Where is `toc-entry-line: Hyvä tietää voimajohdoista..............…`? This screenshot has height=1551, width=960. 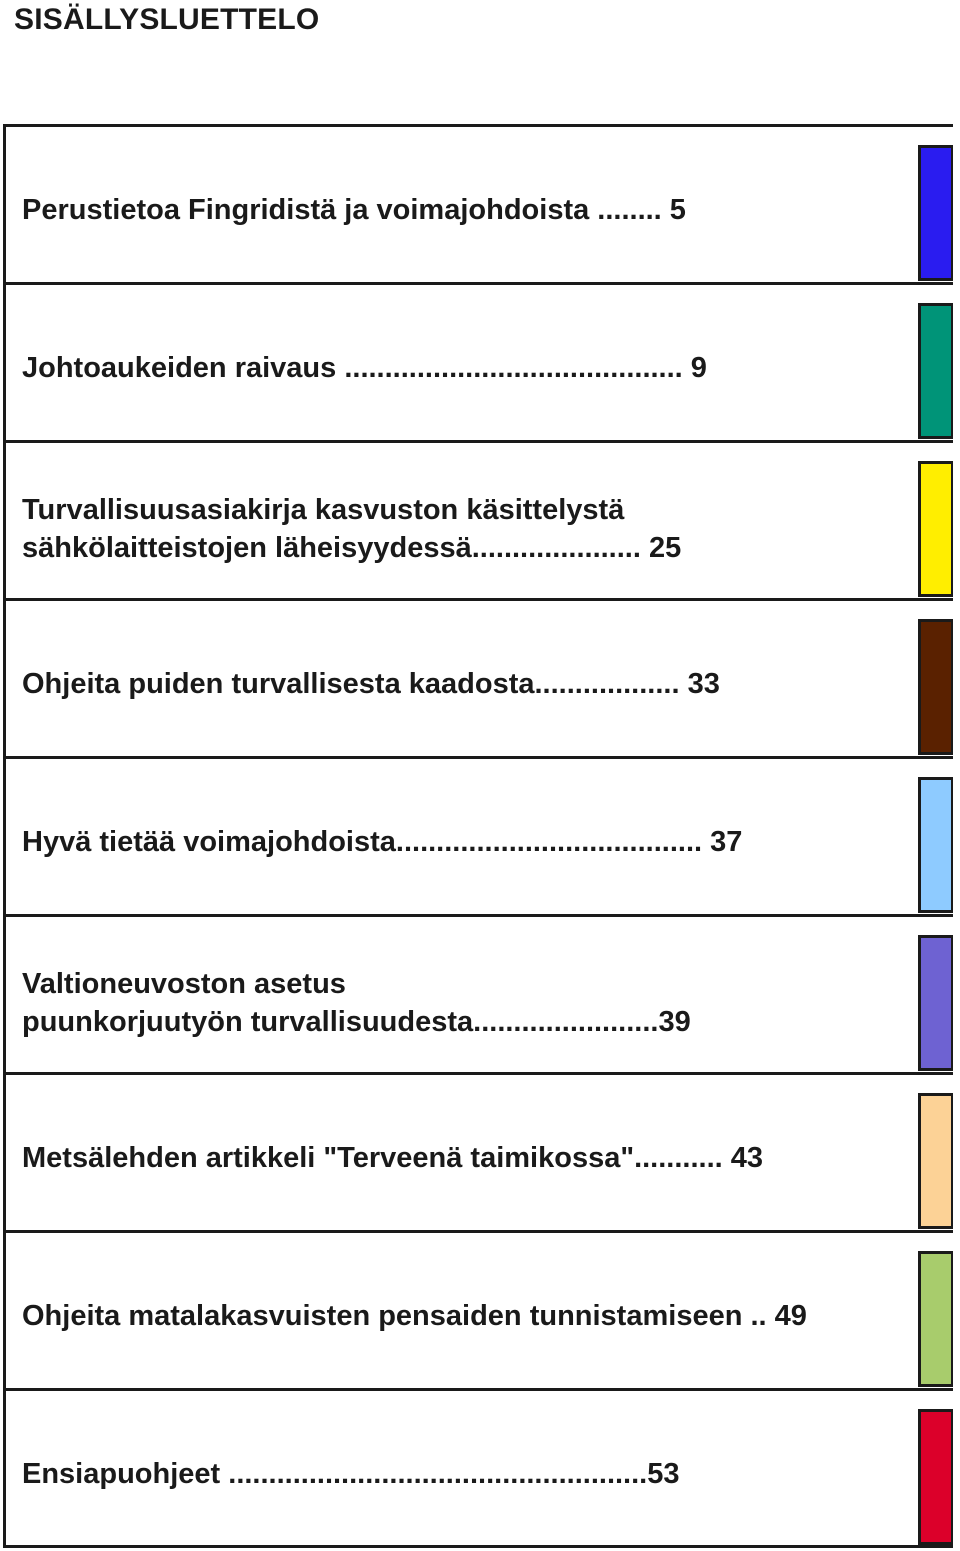
toc-entry-line: Hyvä tietää voimajohdoista..............… is located at coordinates (382, 842).